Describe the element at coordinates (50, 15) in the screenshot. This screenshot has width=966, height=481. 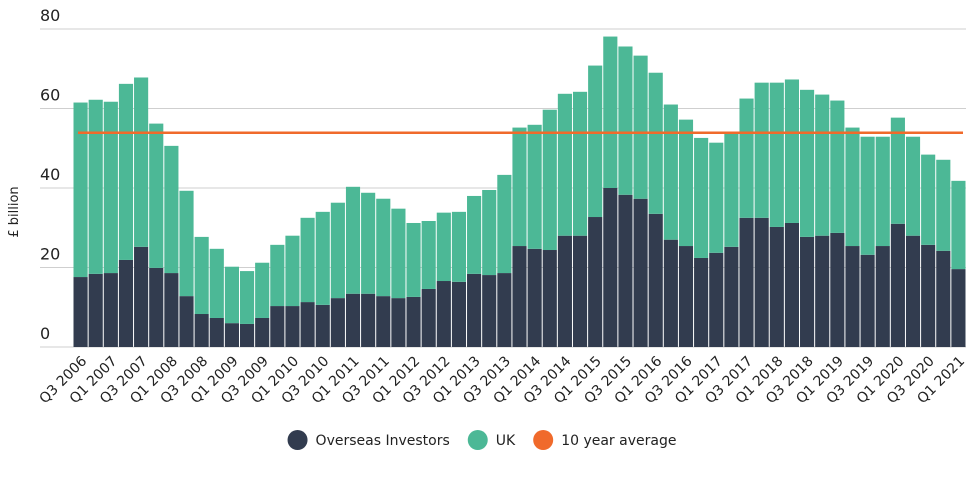
I see `y-tick-label: 80` at that location.